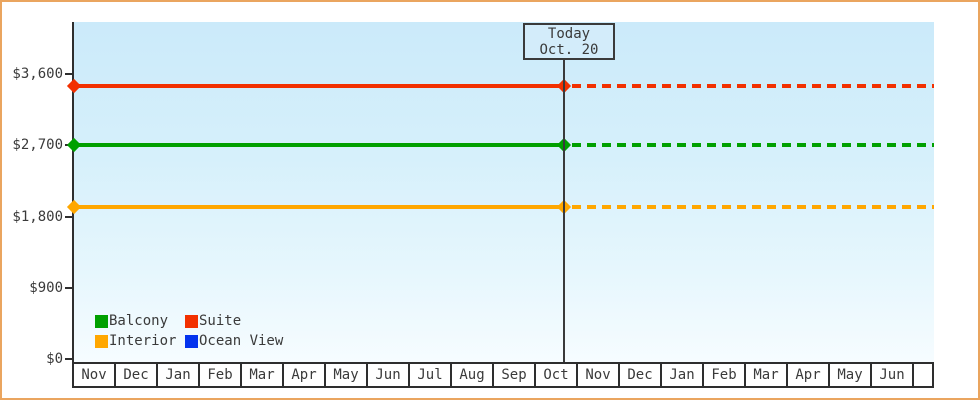 This screenshot has width=980, height=400. Describe the element at coordinates (515, 375) in the screenshot. I see `x-axis-month-cell: Sep` at that location.